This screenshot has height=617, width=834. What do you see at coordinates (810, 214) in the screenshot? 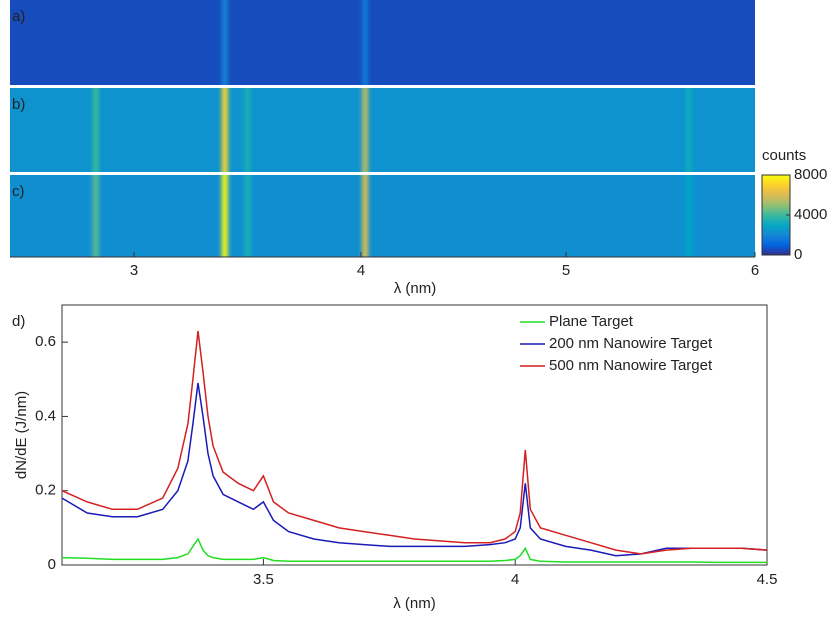
I see `colorbar-tick-label: 4000` at bounding box center [810, 214].